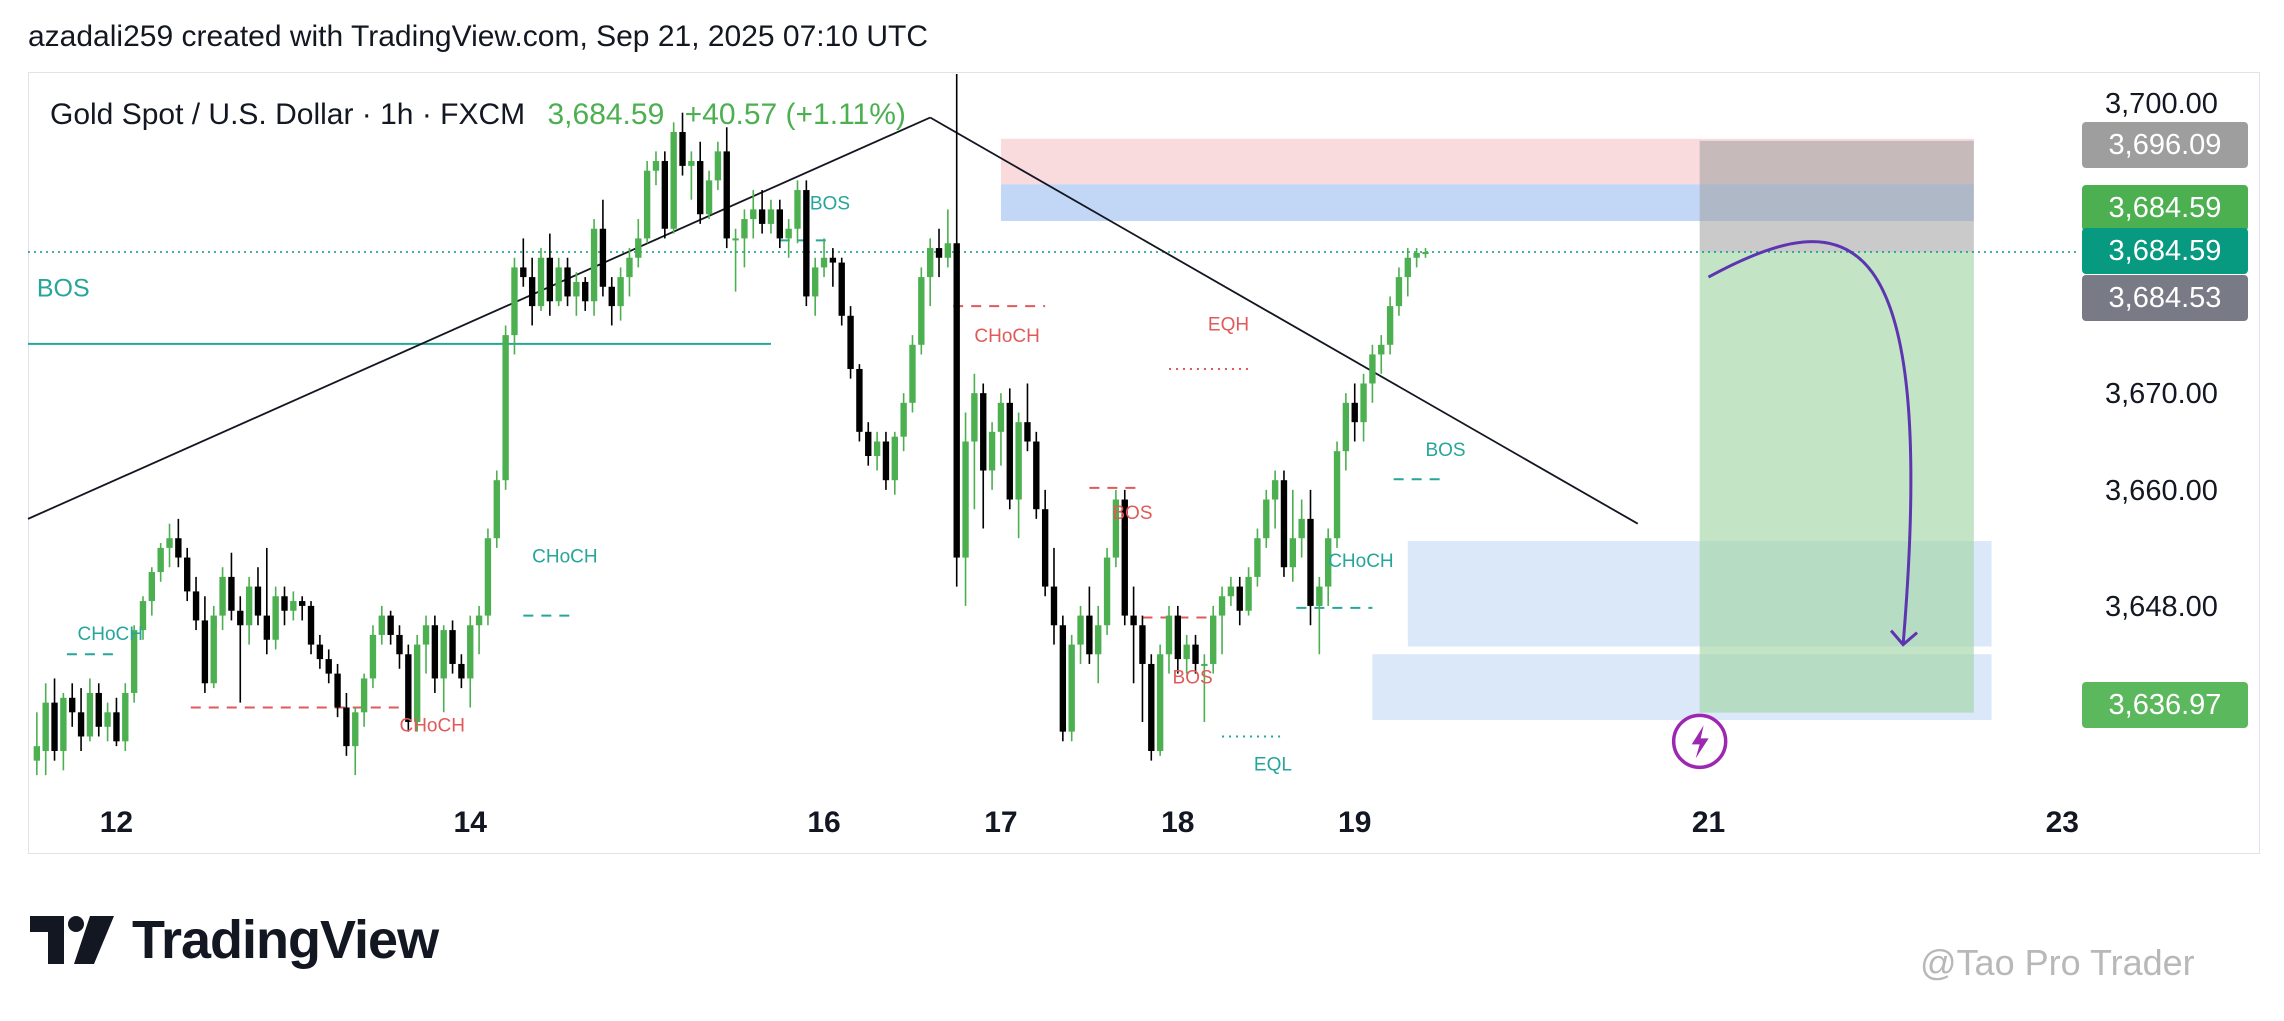 This screenshot has width=2284, height=1021. What do you see at coordinates (1000, 822) in the screenshot?
I see `x-tick-3: 17` at bounding box center [1000, 822].